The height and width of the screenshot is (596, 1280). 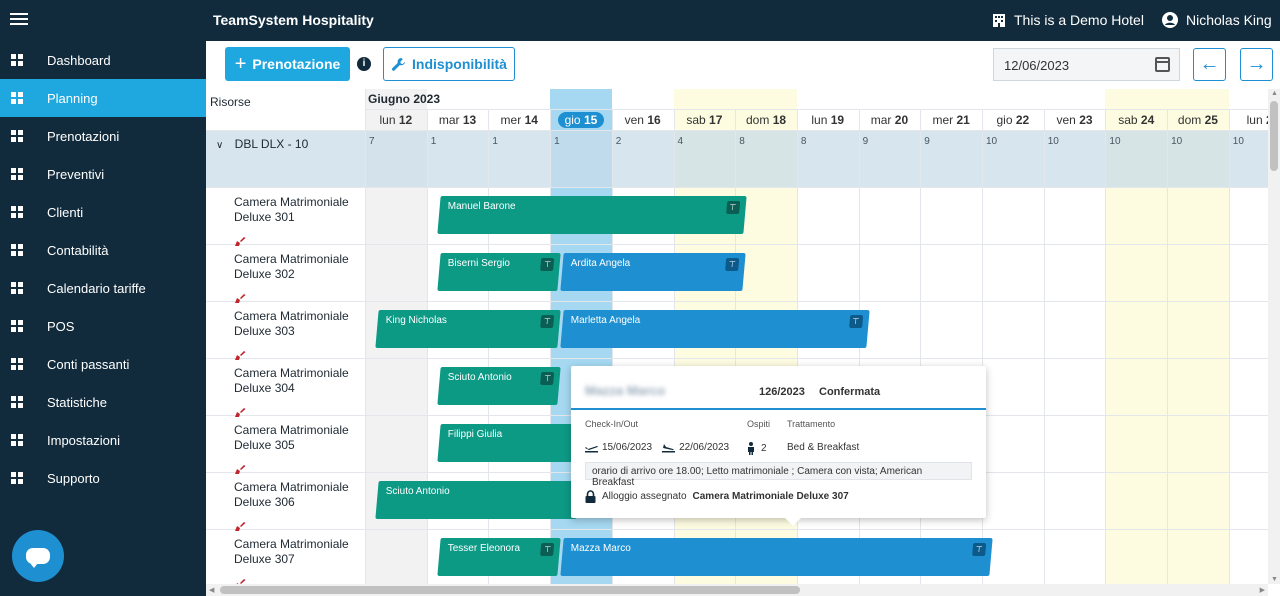 I want to click on vertical-scrollbar: ▲ ▼, so click(x=1274, y=336).